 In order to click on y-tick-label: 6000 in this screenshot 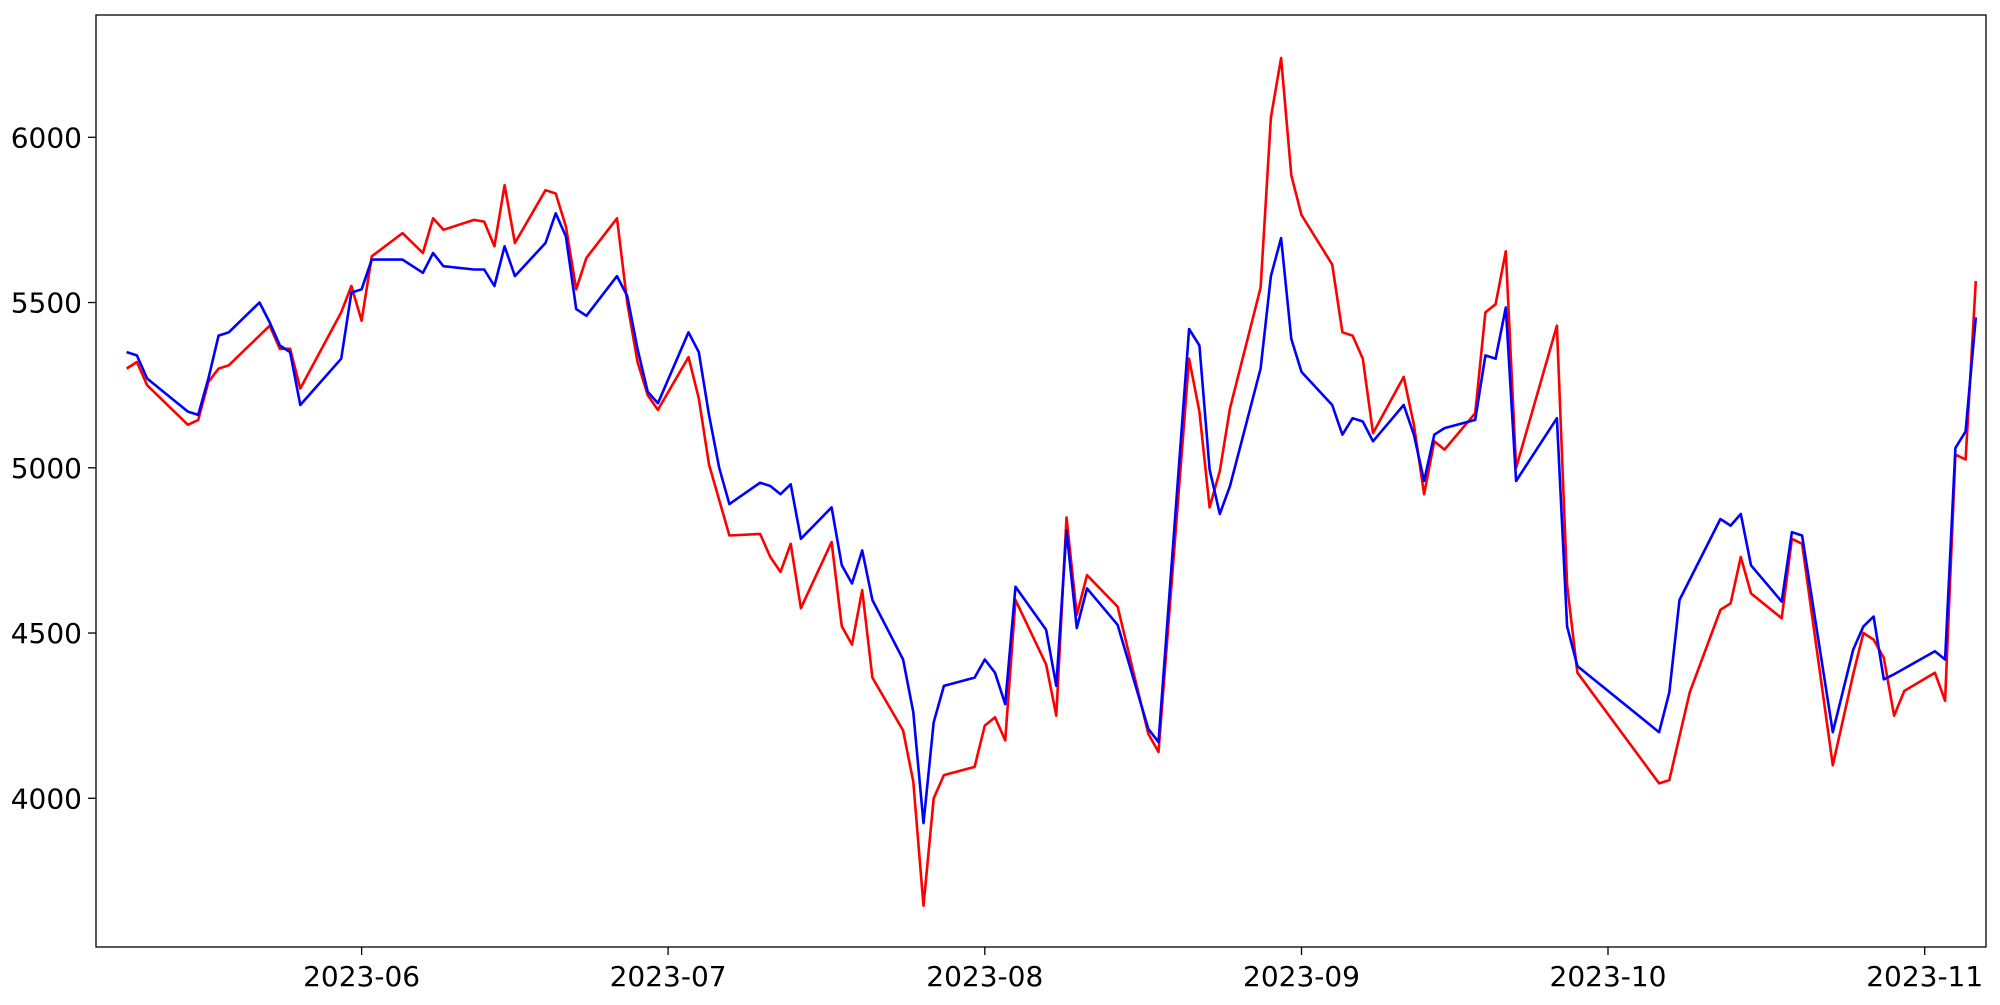, I will do `click(46, 137)`.